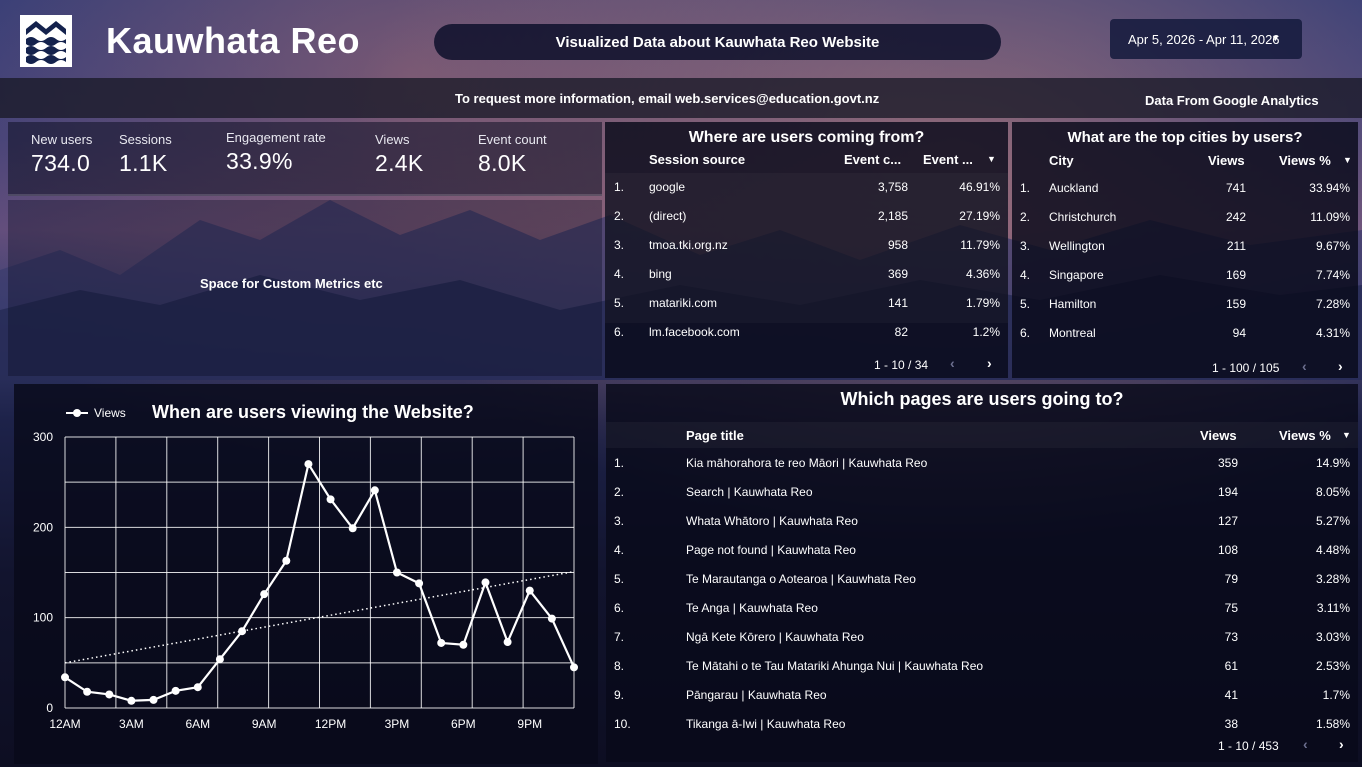 The height and width of the screenshot is (767, 1362). I want to click on x-tick-label: 12AM, so click(64, 724).